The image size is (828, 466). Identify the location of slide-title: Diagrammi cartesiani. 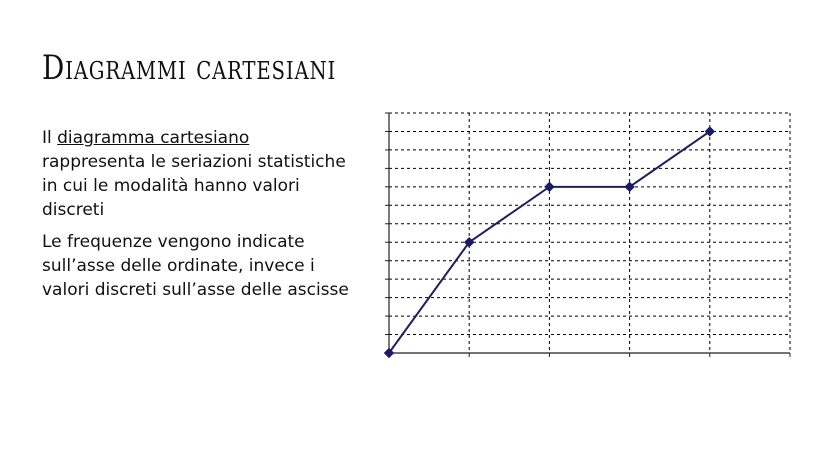
(189, 68).